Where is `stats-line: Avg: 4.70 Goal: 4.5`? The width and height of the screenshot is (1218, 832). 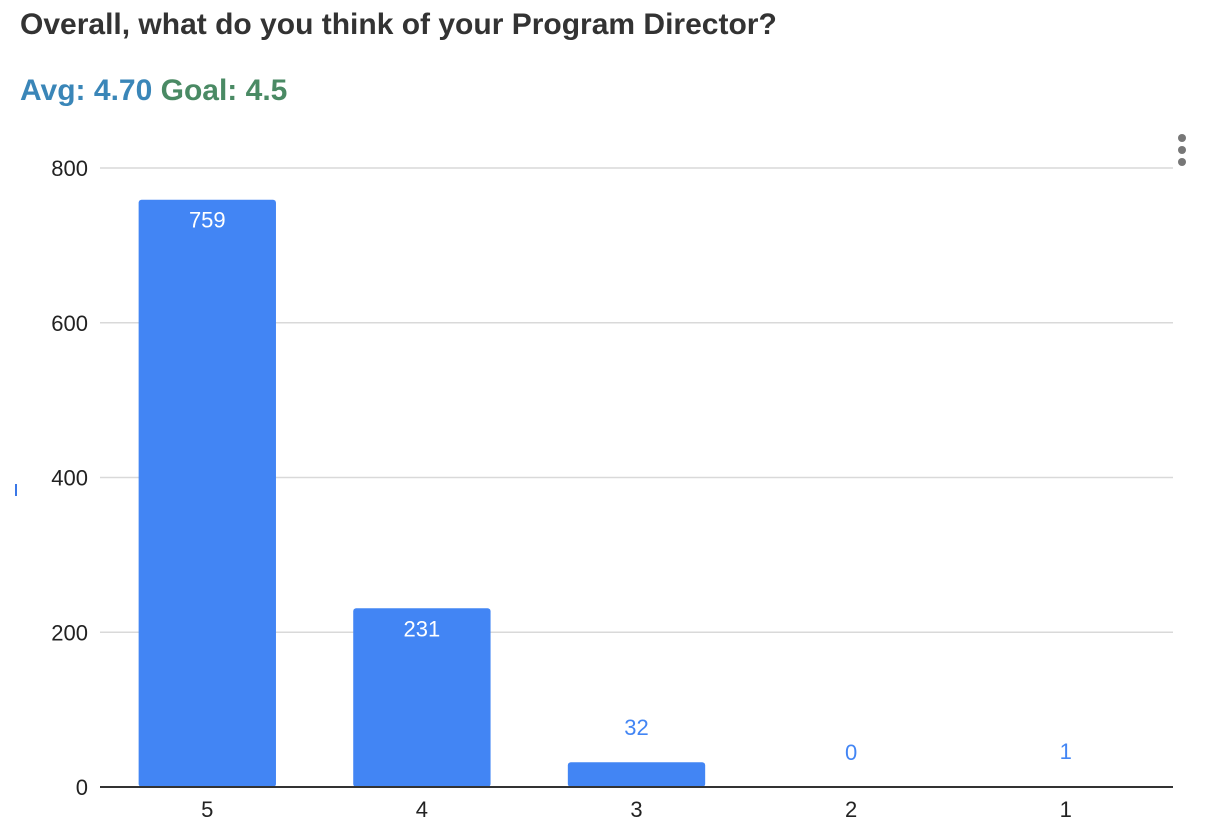
stats-line: Avg: 4.70 Goal: 4.5 is located at coordinates (153, 91).